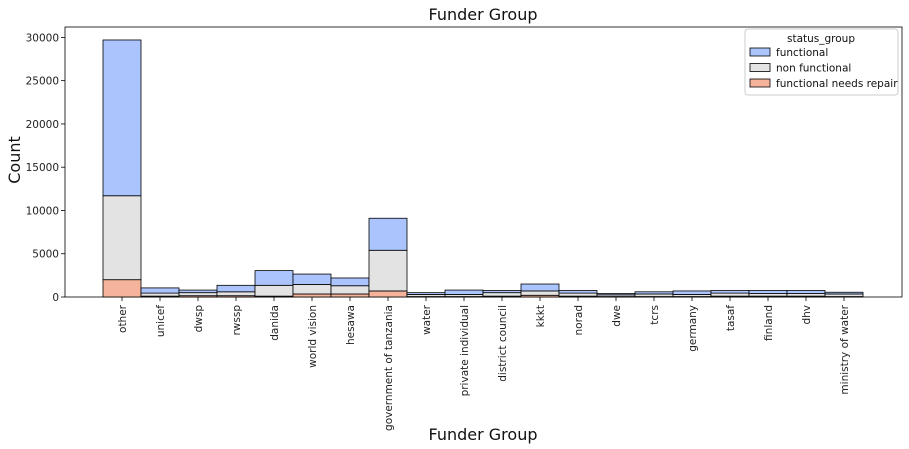 The image size is (909, 449). I want to click on legend-label: functional needs repair, so click(837, 84).